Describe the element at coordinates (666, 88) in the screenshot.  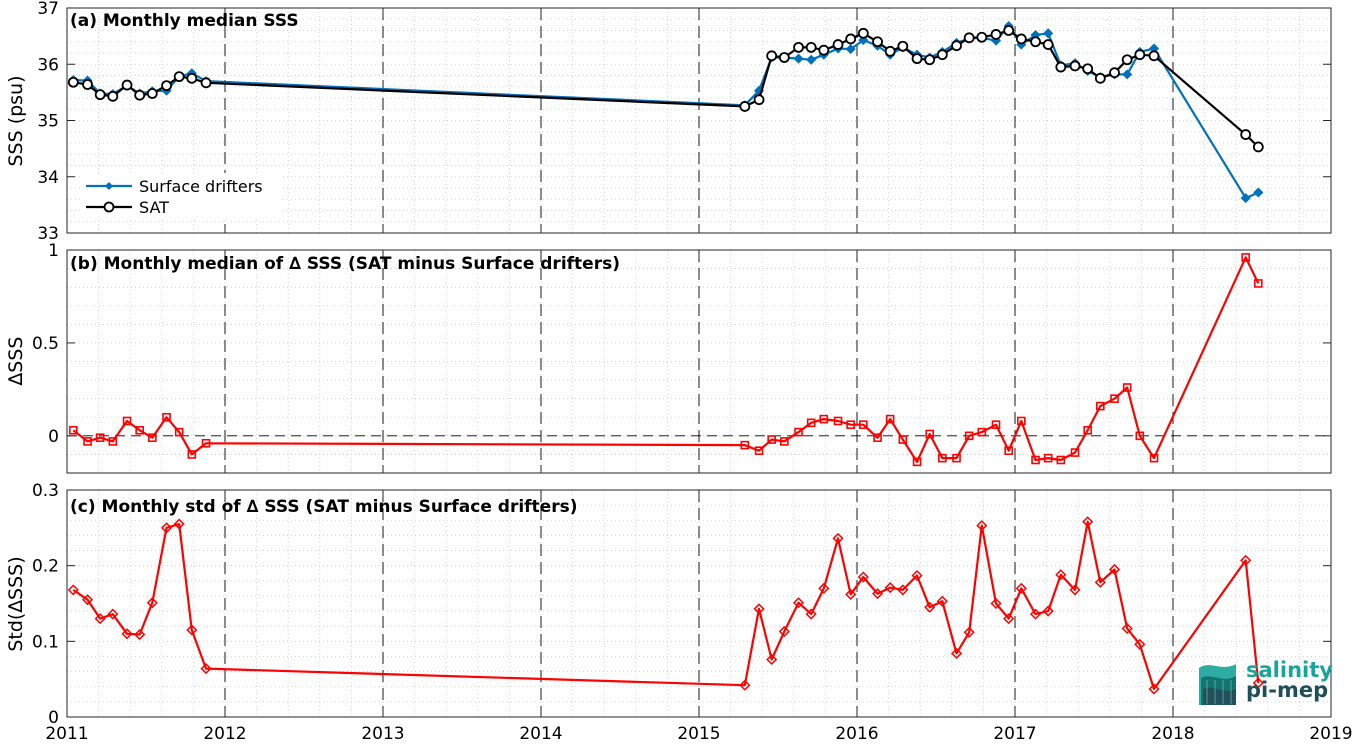
I see `series-line-sat` at that location.